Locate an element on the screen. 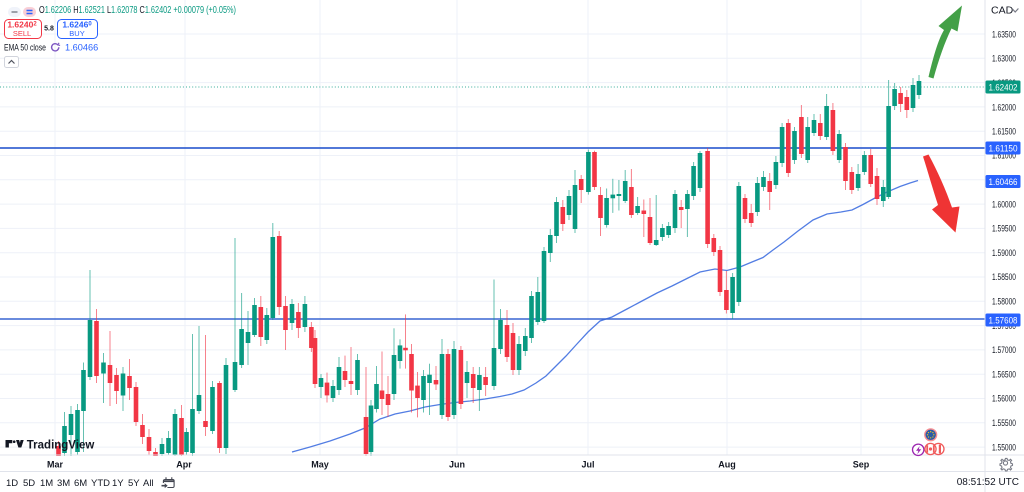 The image size is (1024, 492). svg-text: Jun is located at coordinates (457, 465).